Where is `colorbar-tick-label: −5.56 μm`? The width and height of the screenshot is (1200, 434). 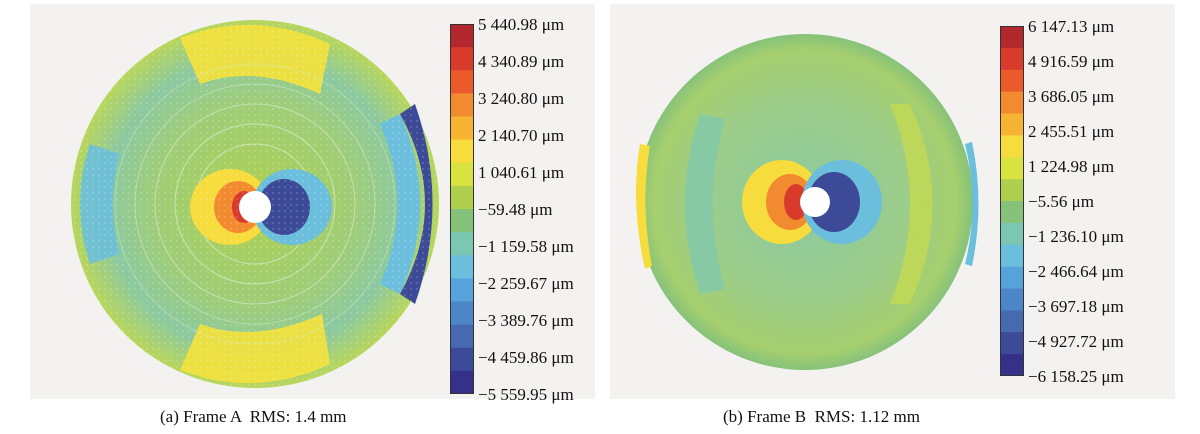 colorbar-tick-label: −5.56 μm is located at coordinates (1061, 201).